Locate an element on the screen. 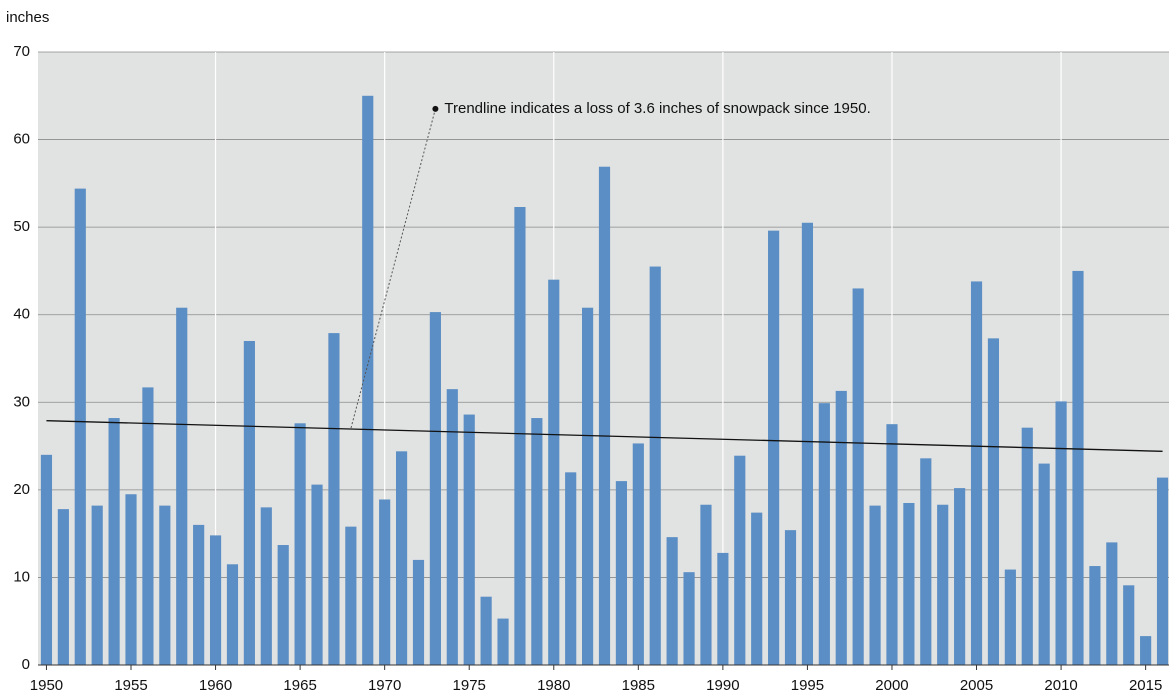  y-axis-label: inches is located at coordinates (27, 17).